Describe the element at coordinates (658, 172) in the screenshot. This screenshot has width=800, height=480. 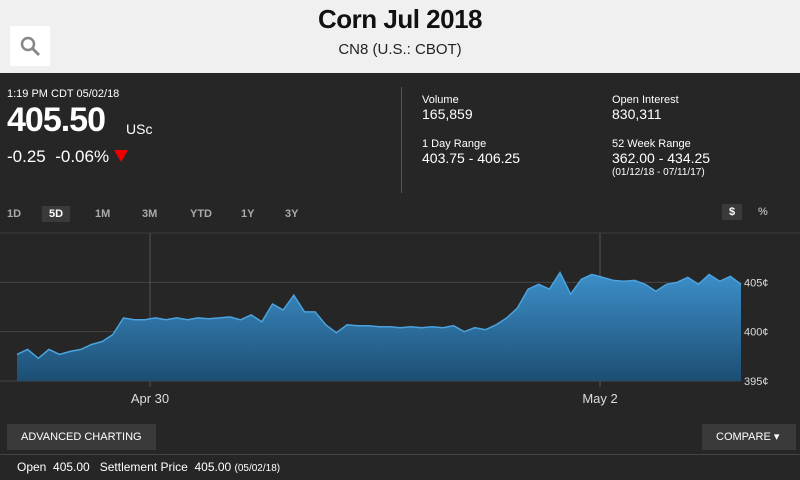
I see `stat-note: (01/12/18 - 07/11/17)` at that location.